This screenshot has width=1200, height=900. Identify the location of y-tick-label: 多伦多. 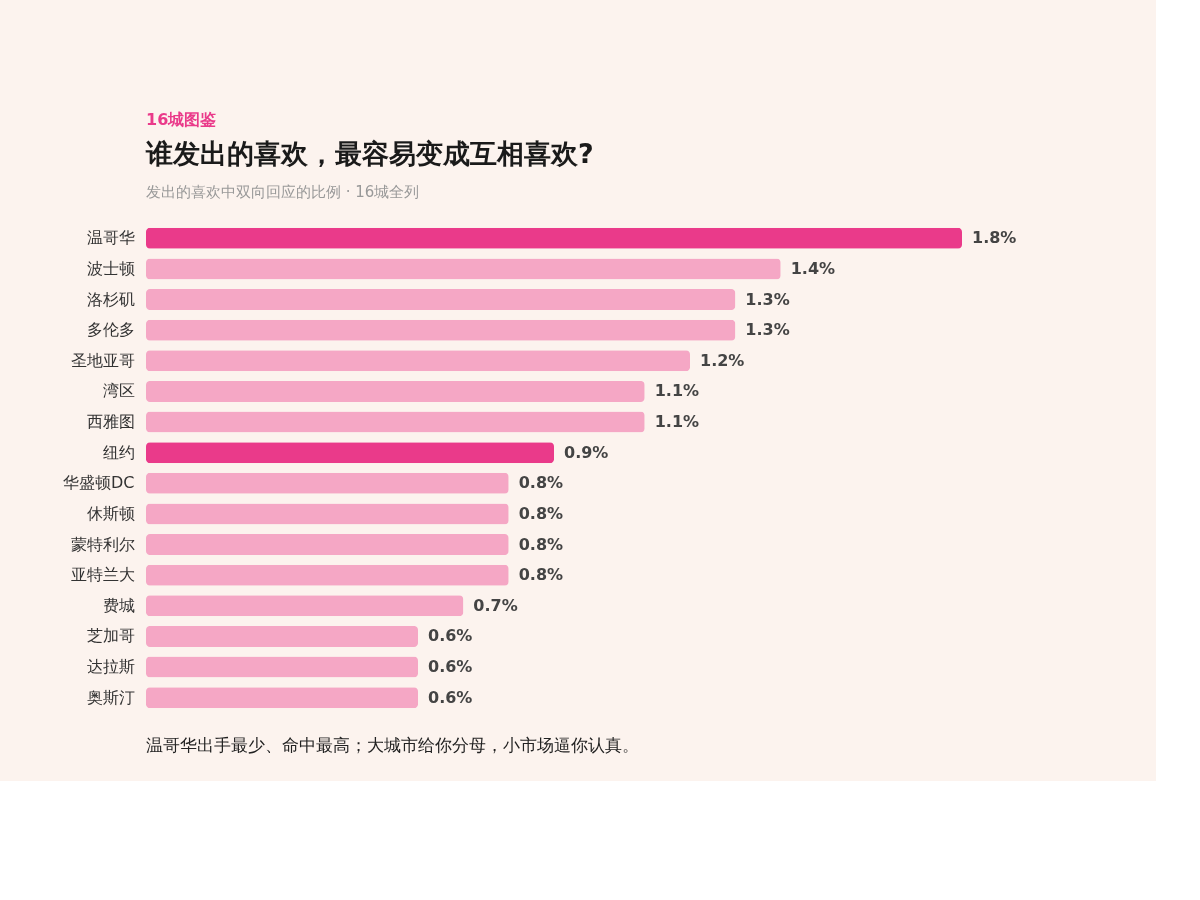
(110, 330).